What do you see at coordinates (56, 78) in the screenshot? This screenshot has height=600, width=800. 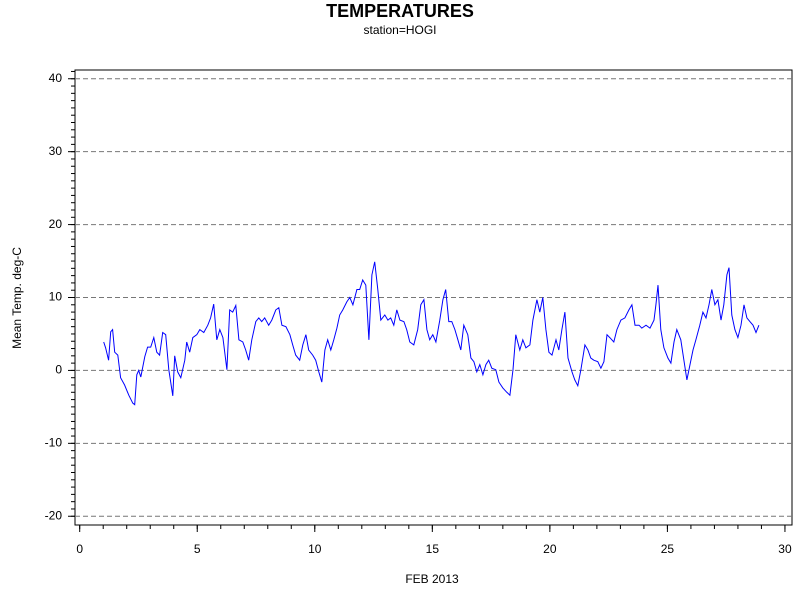 I see `y-tick-label: 40` at bounding box center [56, 78].